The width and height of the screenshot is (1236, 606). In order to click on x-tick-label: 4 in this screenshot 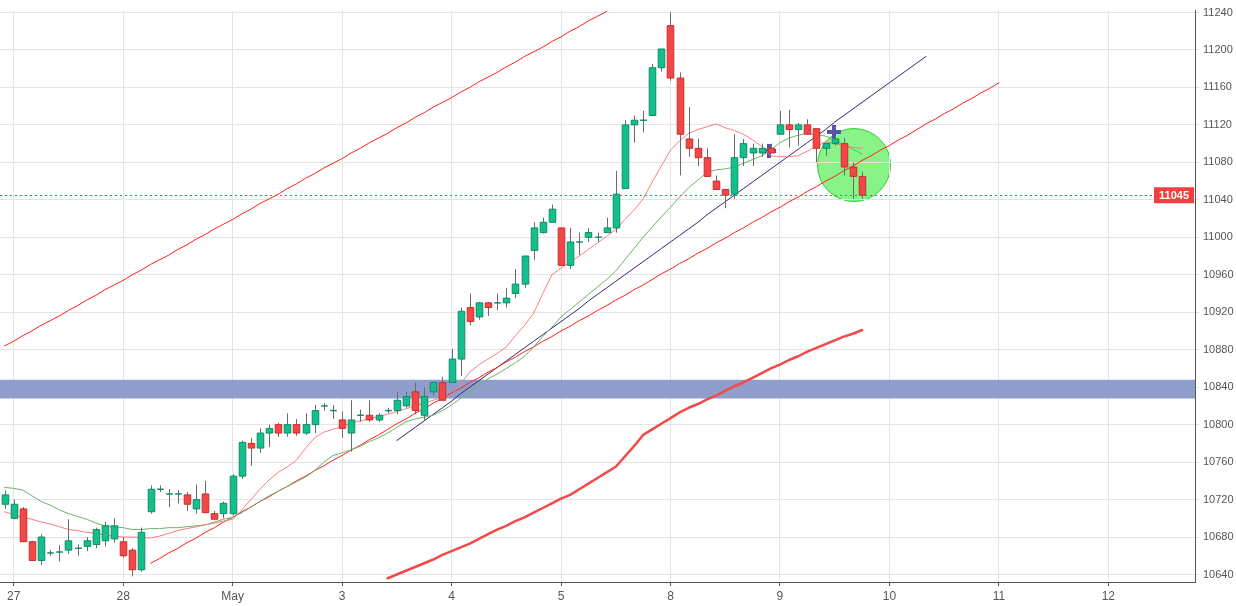, I will do `click(452, 595)`.